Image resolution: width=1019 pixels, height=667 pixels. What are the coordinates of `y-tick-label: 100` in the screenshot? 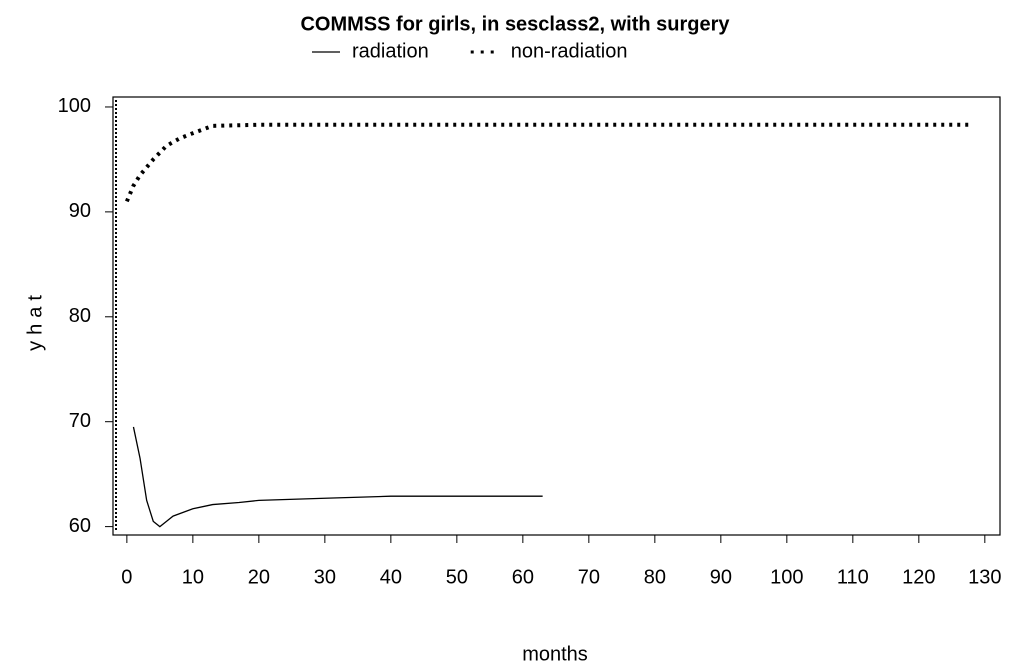 It's located at (74, 106).